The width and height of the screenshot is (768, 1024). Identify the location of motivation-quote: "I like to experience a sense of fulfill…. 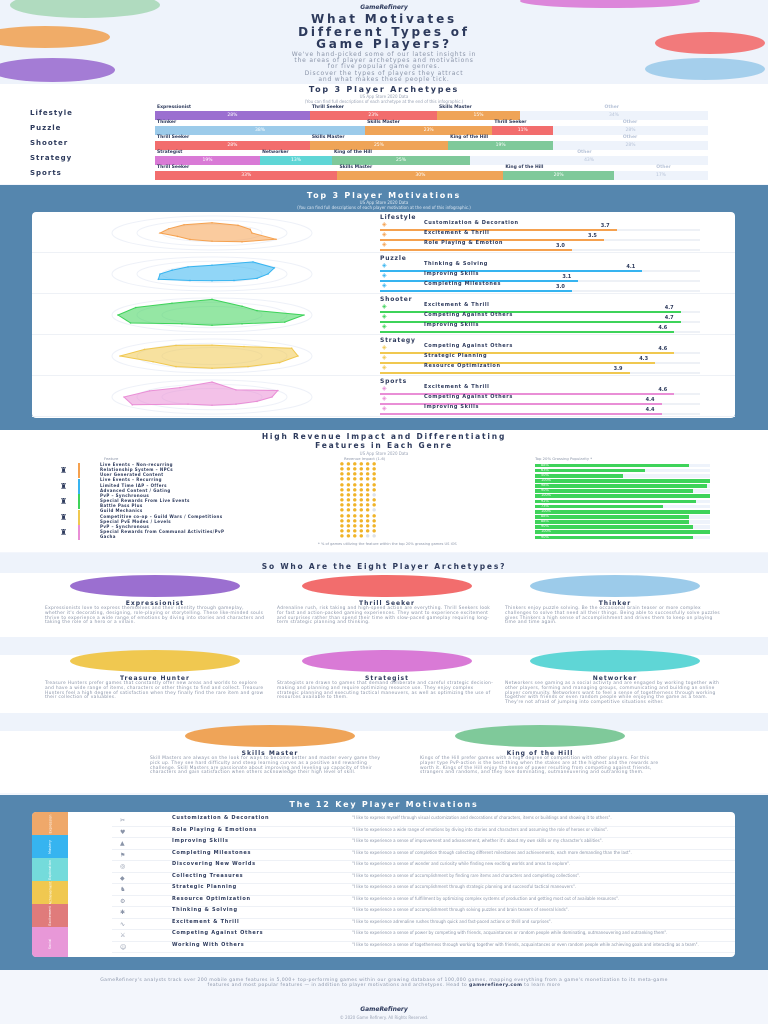
(486, 898).